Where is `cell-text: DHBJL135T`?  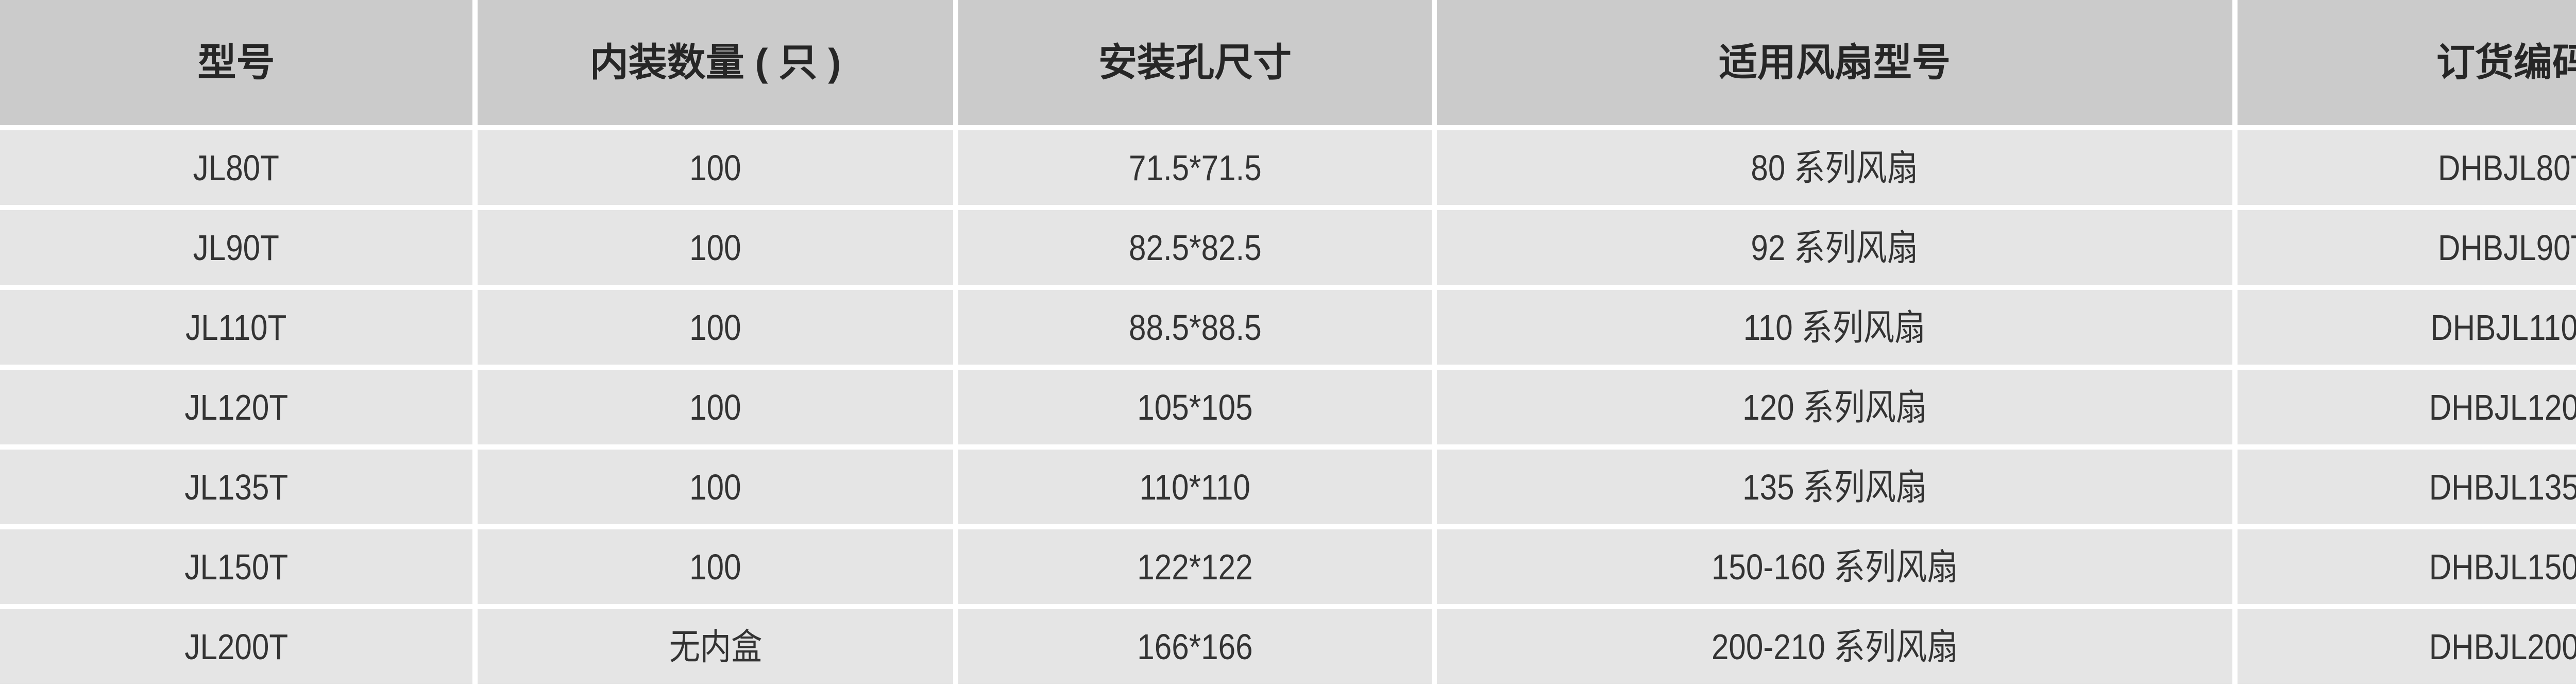 cell-text: DHBJL135T is located at coordinates (2502, 487).